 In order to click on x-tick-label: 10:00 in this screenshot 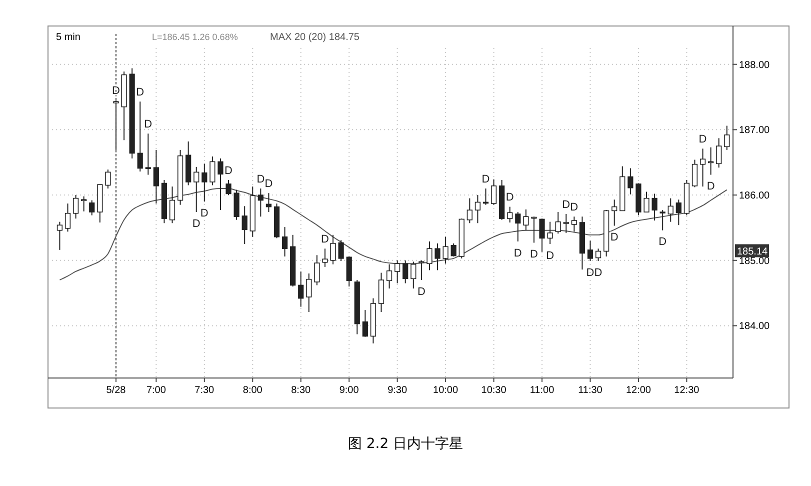, I will do `click(445, 390)`.